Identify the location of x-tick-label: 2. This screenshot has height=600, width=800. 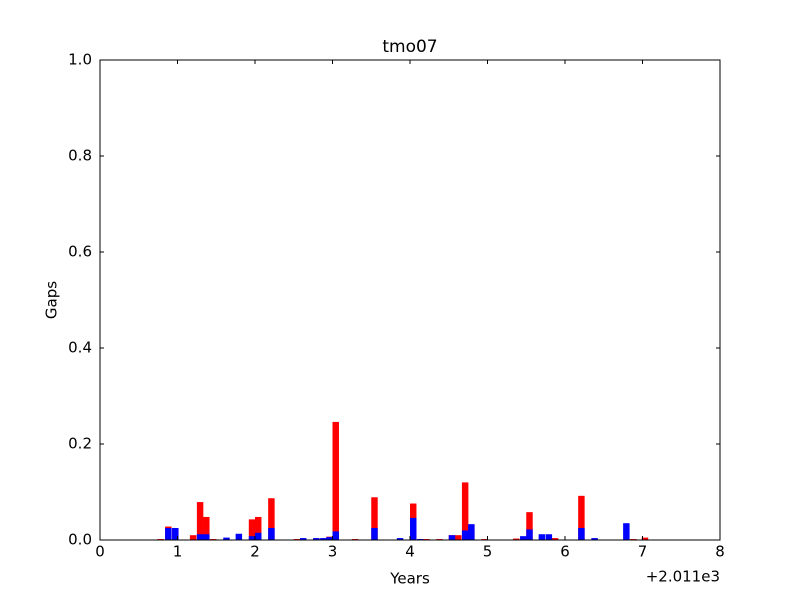
(255, 552).